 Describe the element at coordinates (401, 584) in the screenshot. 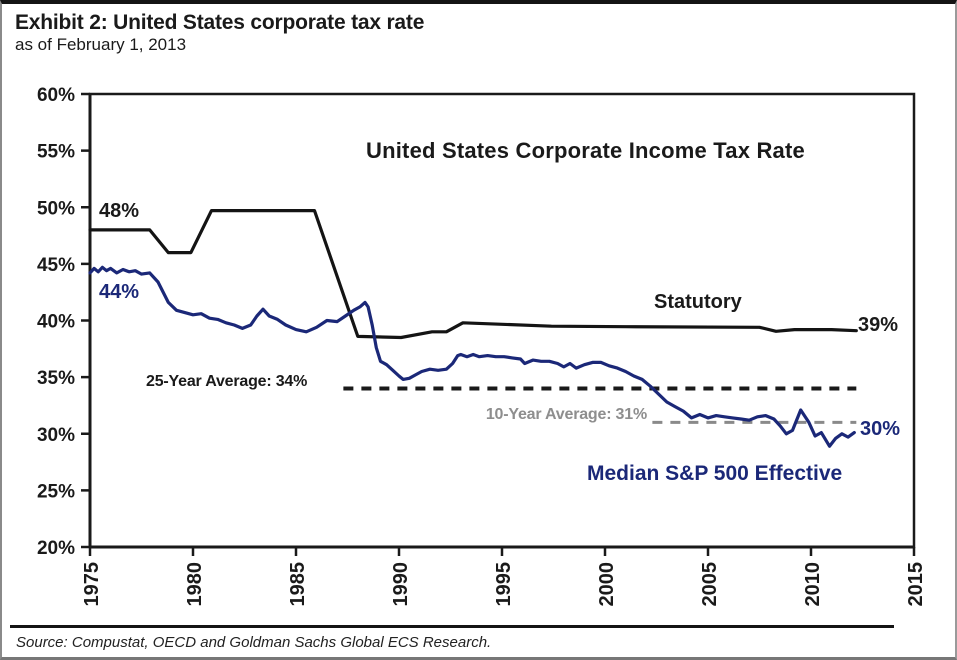

I see `x-tick-label: 1990` at that location.